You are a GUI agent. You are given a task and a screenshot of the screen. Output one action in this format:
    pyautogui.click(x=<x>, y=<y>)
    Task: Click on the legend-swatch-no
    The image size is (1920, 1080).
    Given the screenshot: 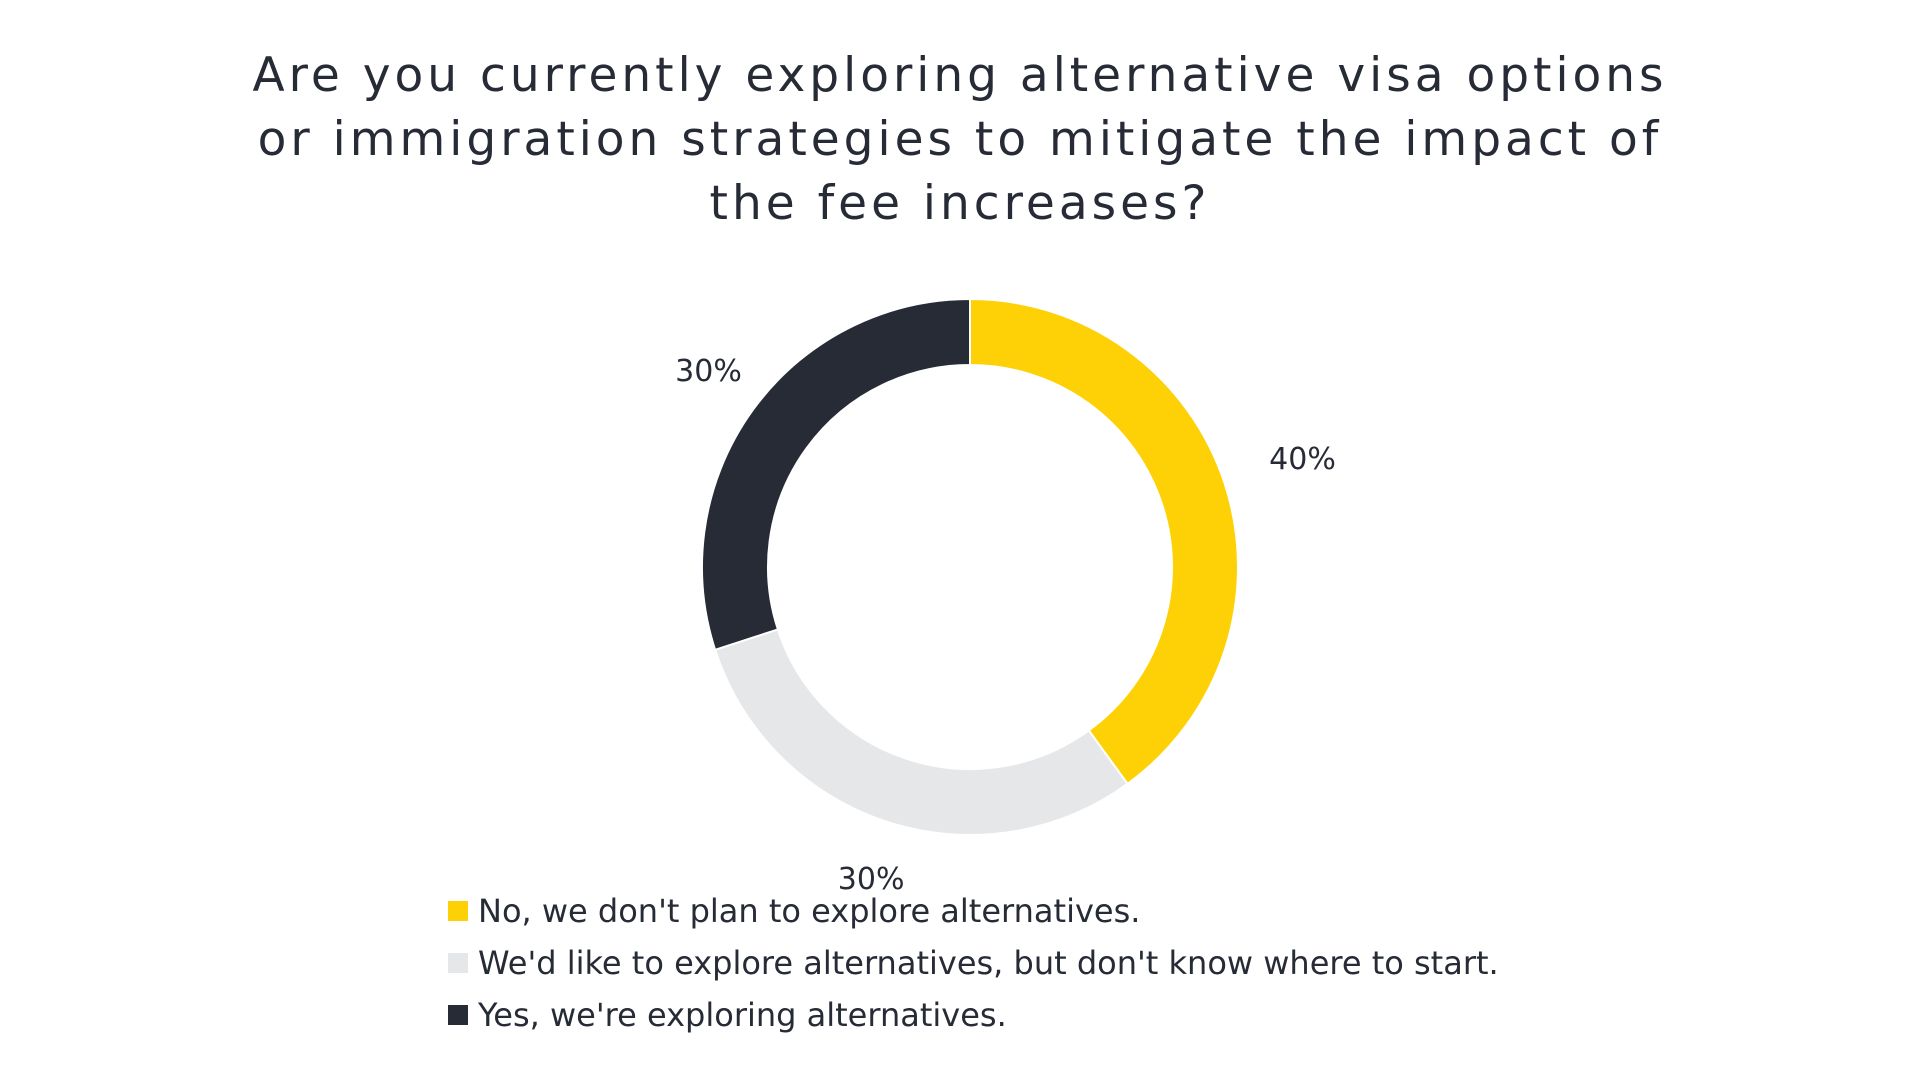 What is the action you would take?
    pyautogui.click(x=458, y=911)
    